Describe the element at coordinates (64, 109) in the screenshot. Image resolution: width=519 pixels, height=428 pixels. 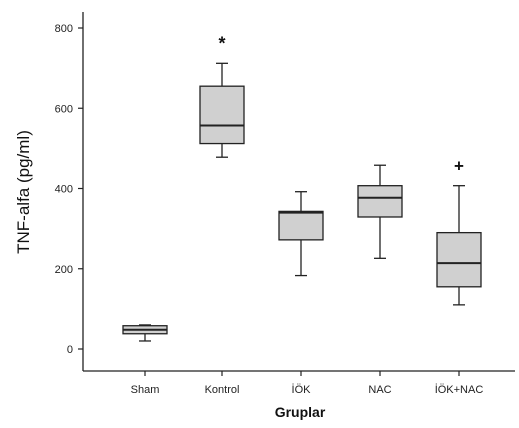
I see `y-tick-label: 600` at that location.